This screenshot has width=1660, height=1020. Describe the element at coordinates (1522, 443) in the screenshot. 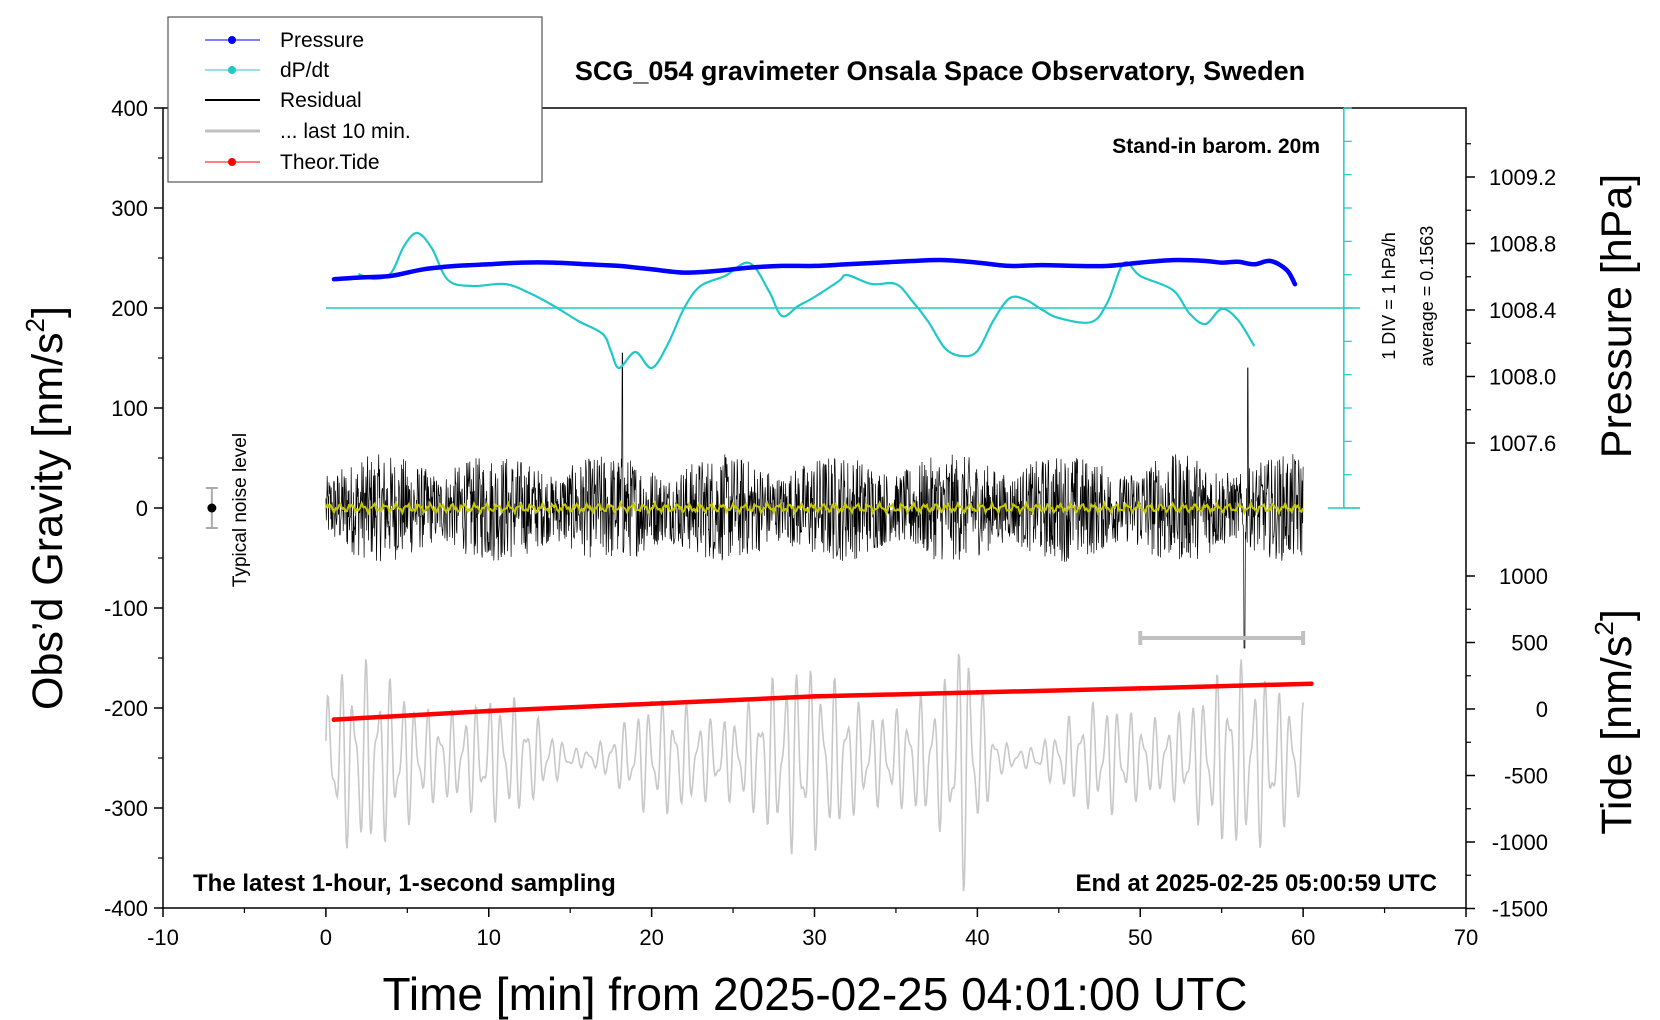

I see `pressure-tick-label: 1007.6` at that location.